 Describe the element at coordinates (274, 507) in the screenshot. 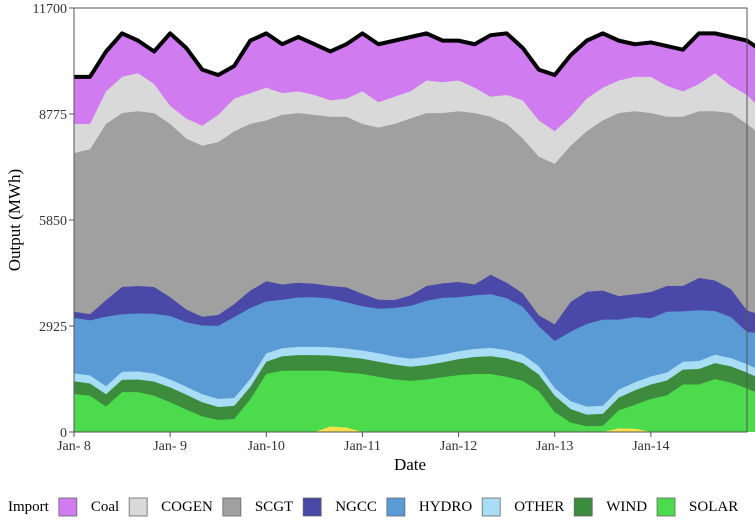

I see `legend-label-scgt: SCGT` at that location.